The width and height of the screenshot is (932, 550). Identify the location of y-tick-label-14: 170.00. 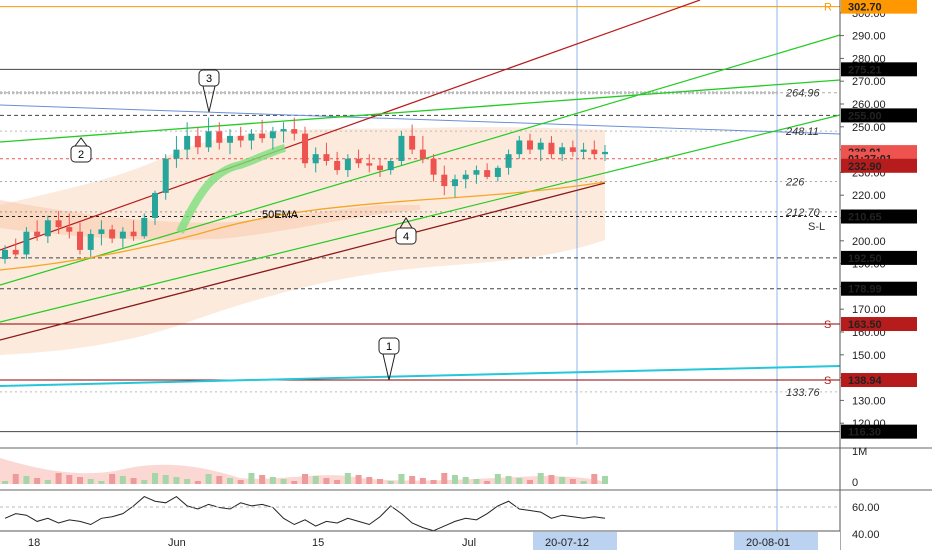
(869, 310).